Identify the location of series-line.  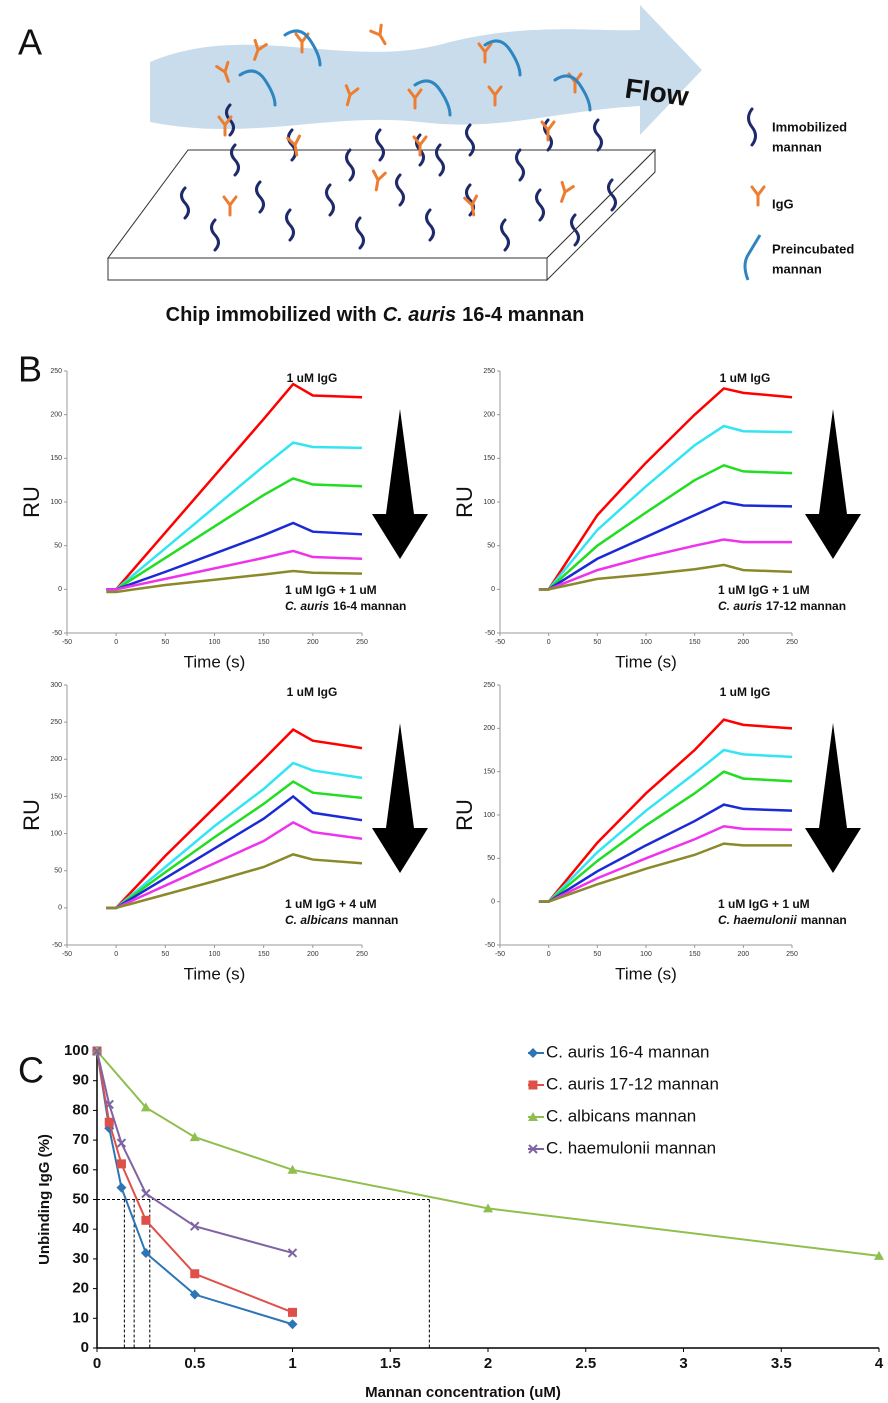
(194, 1182).